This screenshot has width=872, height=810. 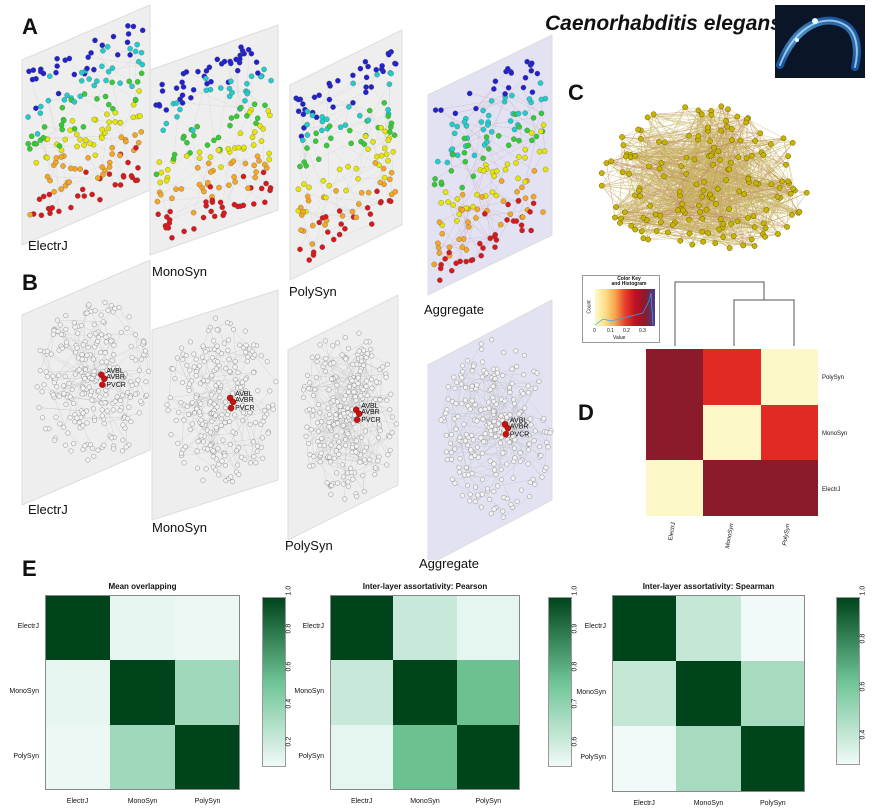 What do you see at coordinates (48, 245) in the screenshot?
I see `panel-a-label-electrj: ElectrJ` at bounding box center [48, 245].